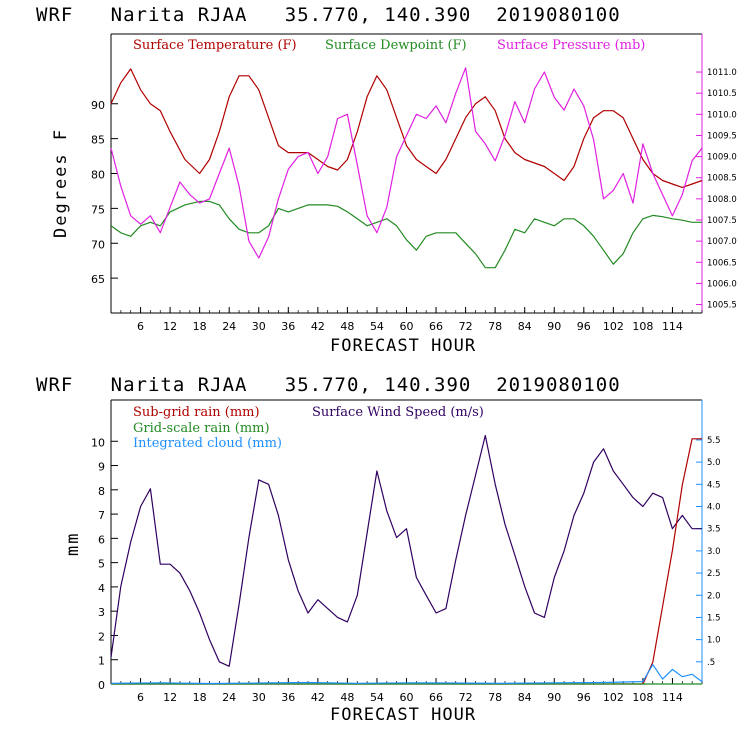  What do you see at coordinates (101, 491) in the screenshot?
I see `panel2-y-tick-label: 8` at bounding box center [101, 491].